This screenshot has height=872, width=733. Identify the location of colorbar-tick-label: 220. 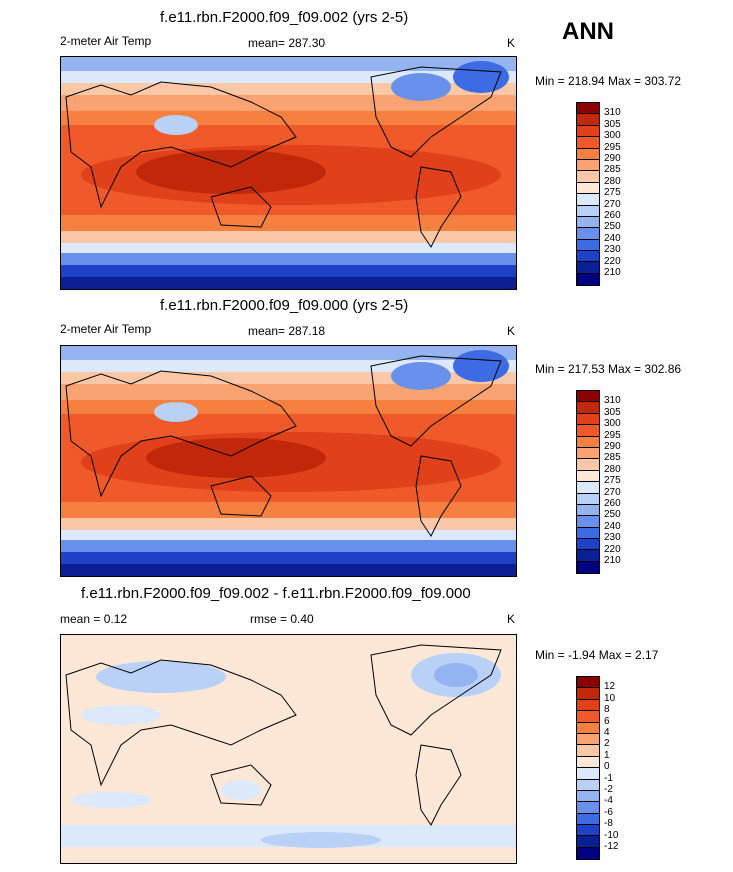
(612, 549).